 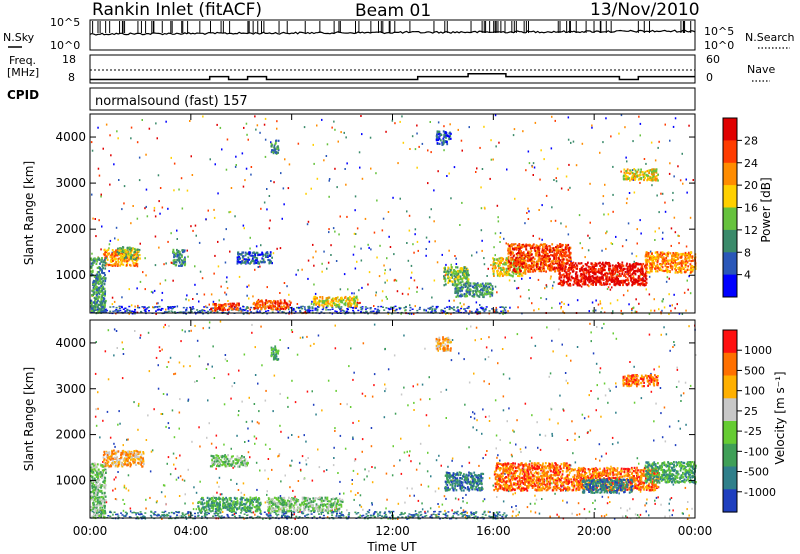 What do you see at coordinates (709, 77) in the screenshot?
I see `nave-right-tick-bottom: 0` at bounding box center [709, 77].